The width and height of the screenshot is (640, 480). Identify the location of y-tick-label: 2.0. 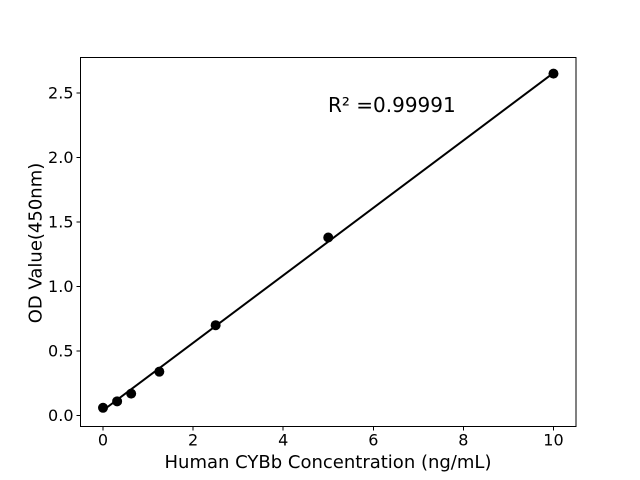
(60, 157).